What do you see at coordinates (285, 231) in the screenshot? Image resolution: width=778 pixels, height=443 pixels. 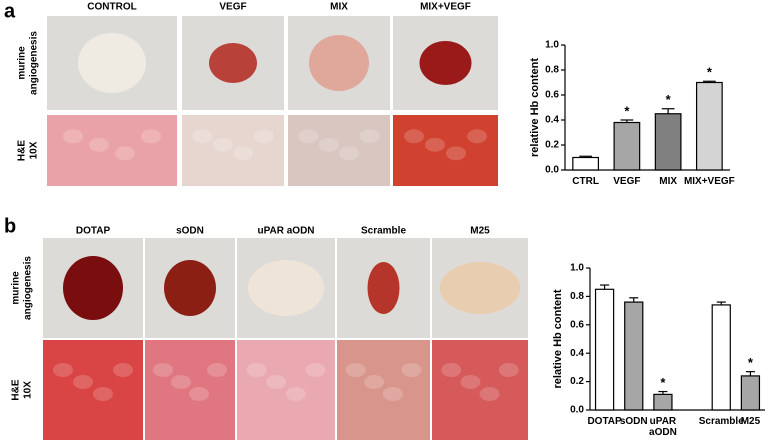 I see `column-label: uPAR aODN` at bounding box center [285, 231].